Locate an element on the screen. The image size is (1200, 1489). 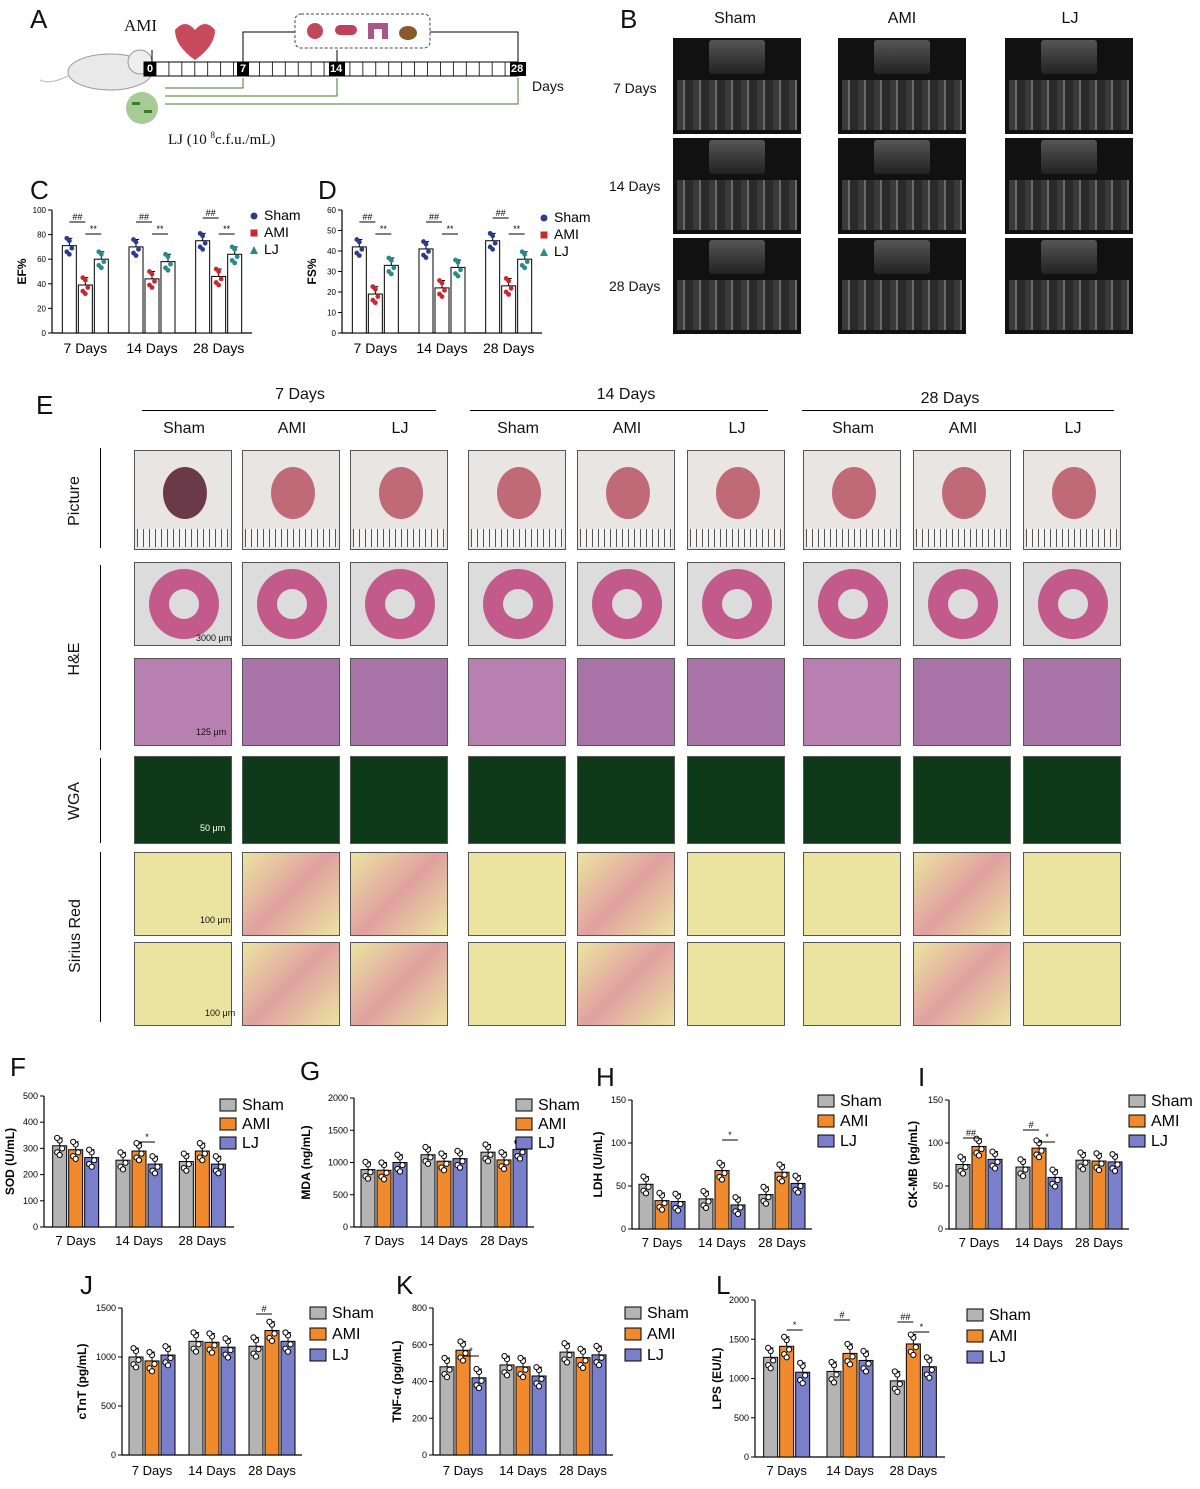
y-axis-label: cTnT (pg/mL) is located at coordinates (82, 1382).